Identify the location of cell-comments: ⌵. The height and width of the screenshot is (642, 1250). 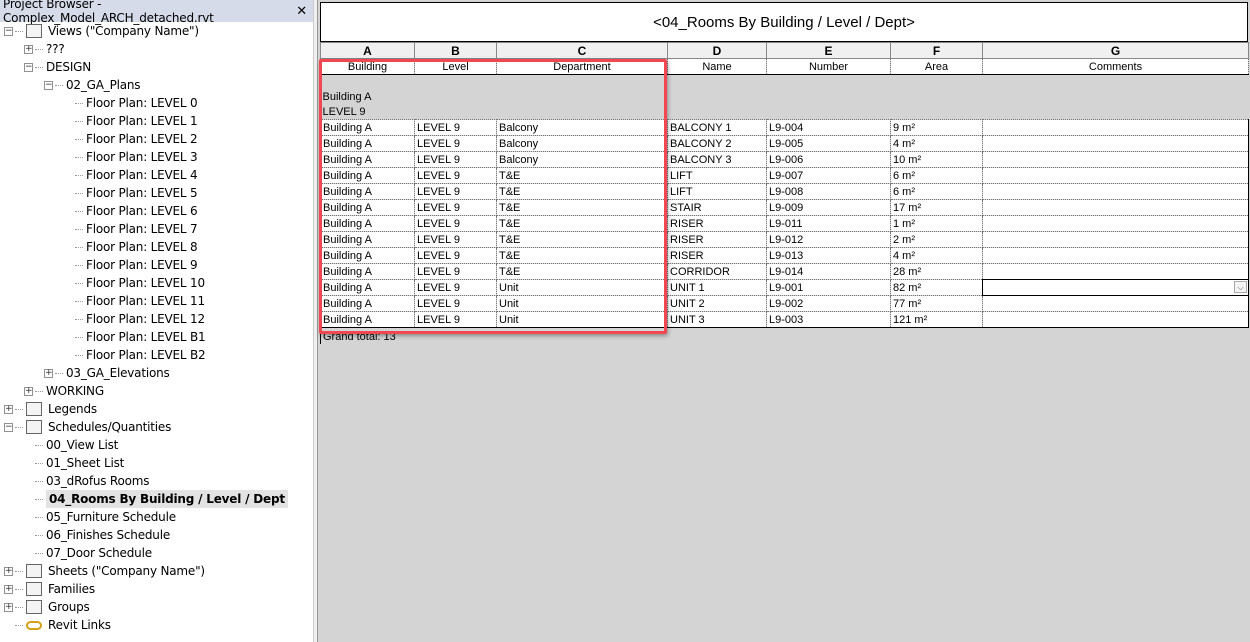
(1115, 287).